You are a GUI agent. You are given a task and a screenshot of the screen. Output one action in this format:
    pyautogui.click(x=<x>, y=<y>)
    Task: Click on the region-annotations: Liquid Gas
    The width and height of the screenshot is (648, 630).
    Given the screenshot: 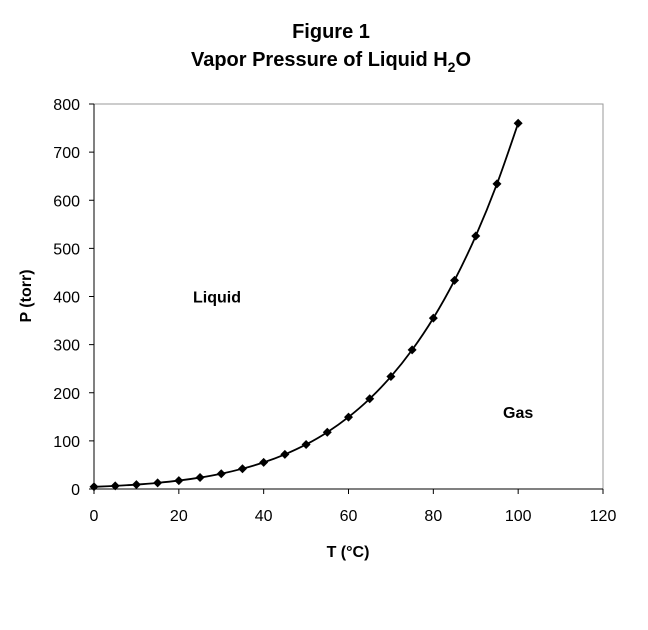 What is the action you would take?
    pyautogui.click(x=363, y=356)
    